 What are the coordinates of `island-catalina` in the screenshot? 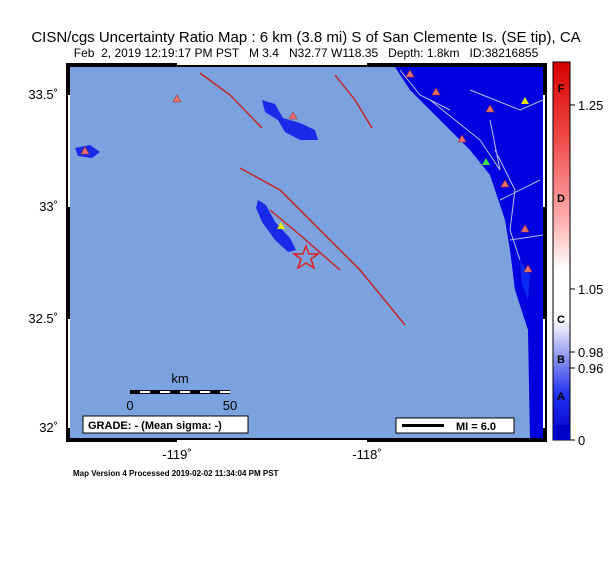 It's located at (290, 120).